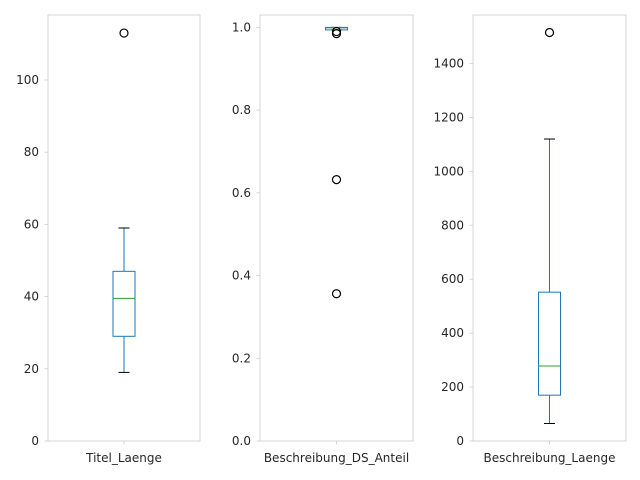  Describe the element at coordinates (241, 358) in the screenshot. I see `y-tick-label: 0.2` at that location.